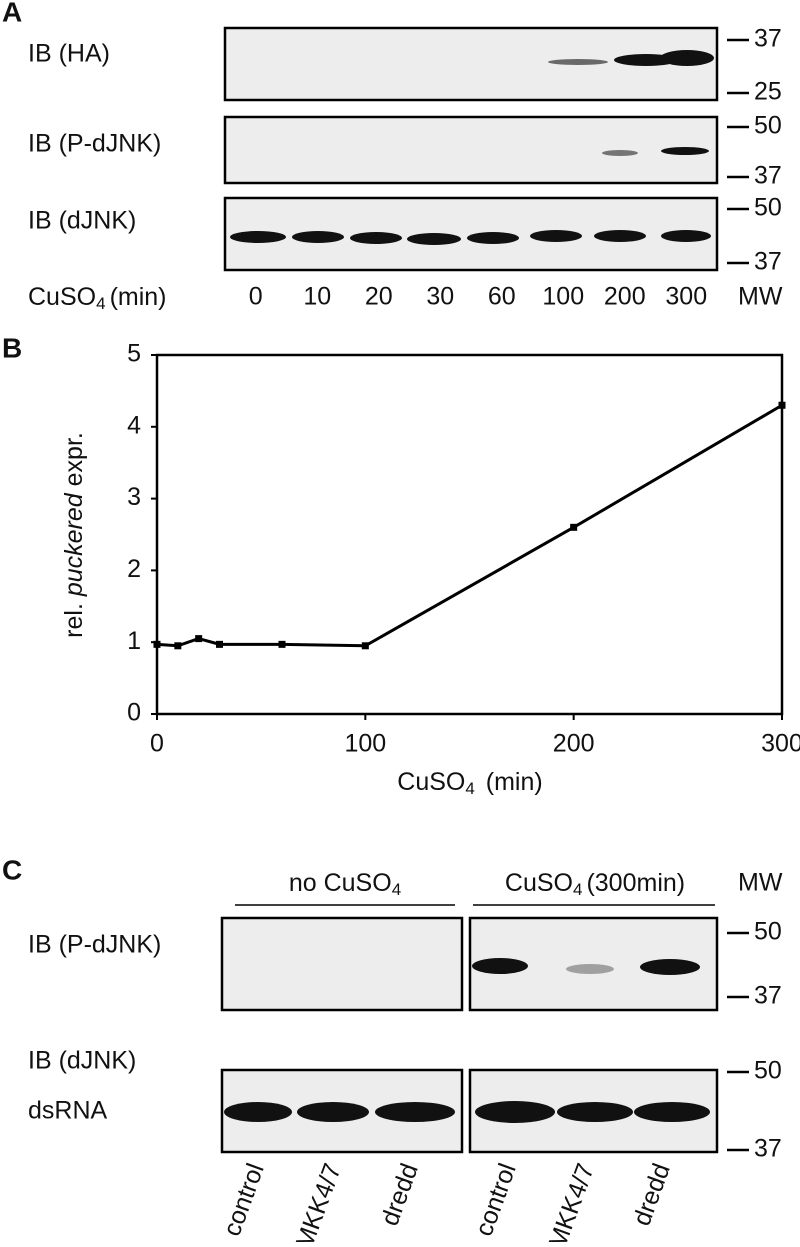 This screenshot has height=1247, width=800. What do you see at coordinates (134, 425) in the screenshot?
I see `y-tick-label: 4` at bounding box center [134, 425].